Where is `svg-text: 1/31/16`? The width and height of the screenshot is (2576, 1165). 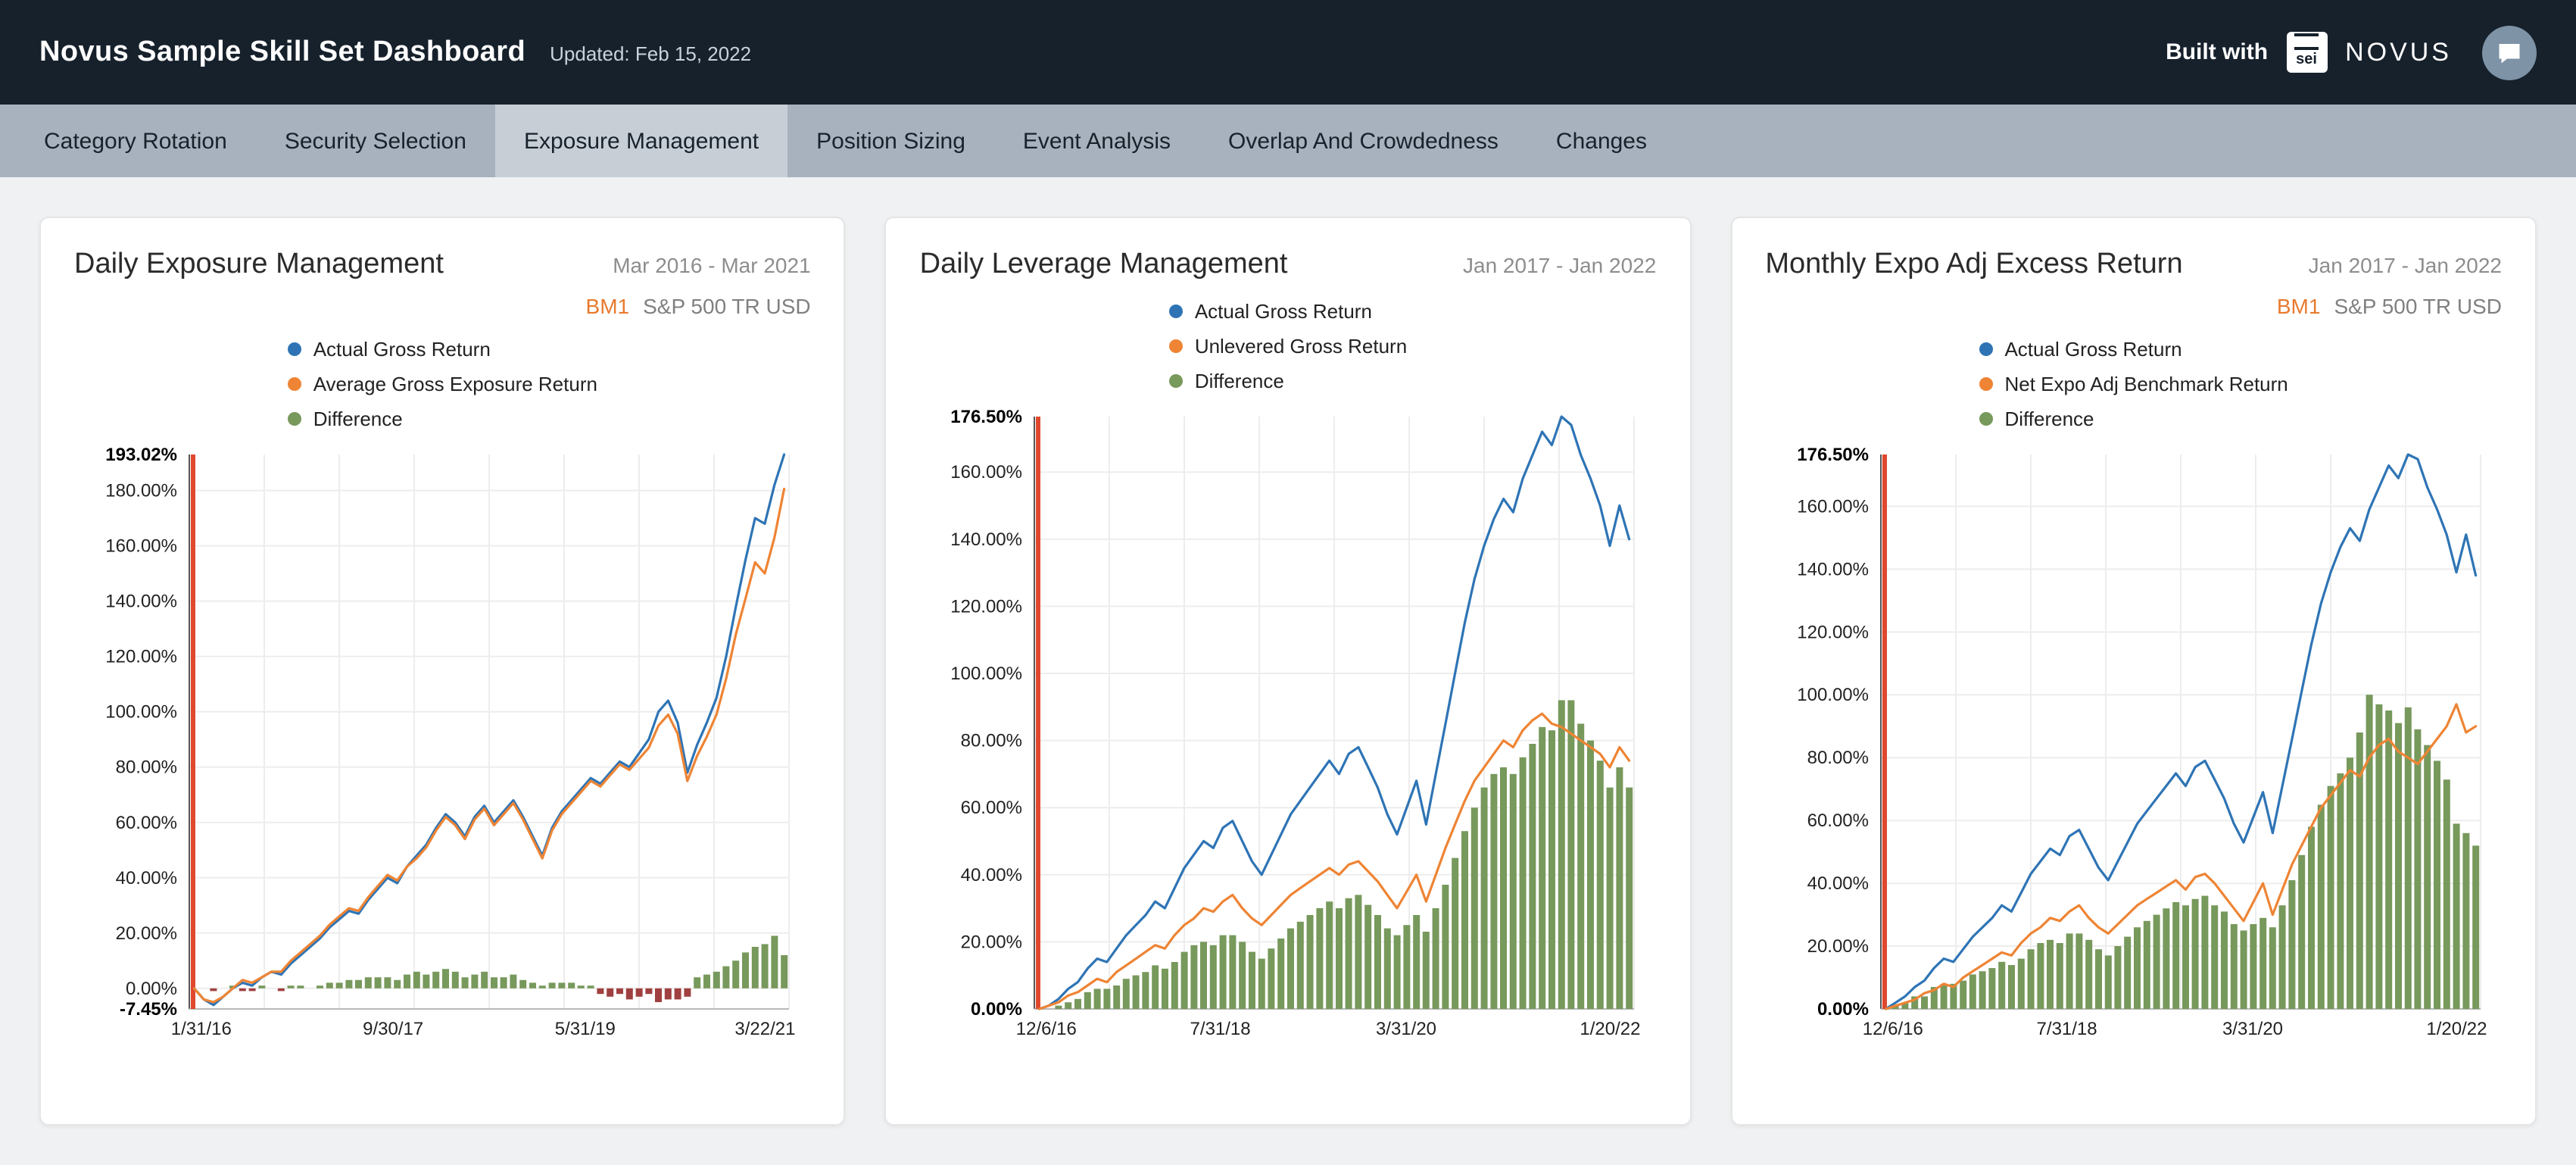
svg-text: 1/31/16 is located at coordinates (201, 1029).